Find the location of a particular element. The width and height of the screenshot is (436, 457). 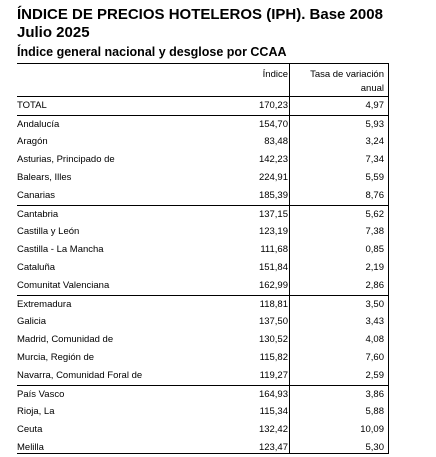

row-region-name: Comunitat Valenciana is located at coordinates (63, 285).